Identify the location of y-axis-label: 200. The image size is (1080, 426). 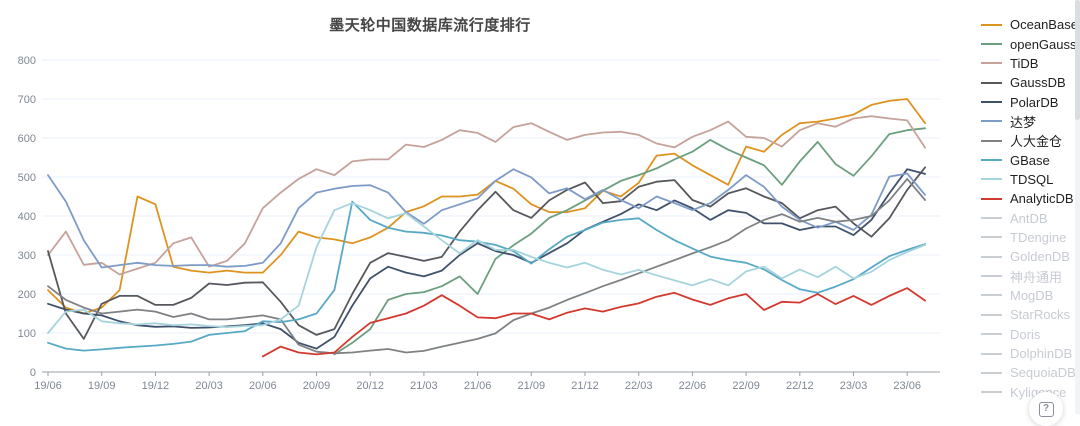
(27, 295).